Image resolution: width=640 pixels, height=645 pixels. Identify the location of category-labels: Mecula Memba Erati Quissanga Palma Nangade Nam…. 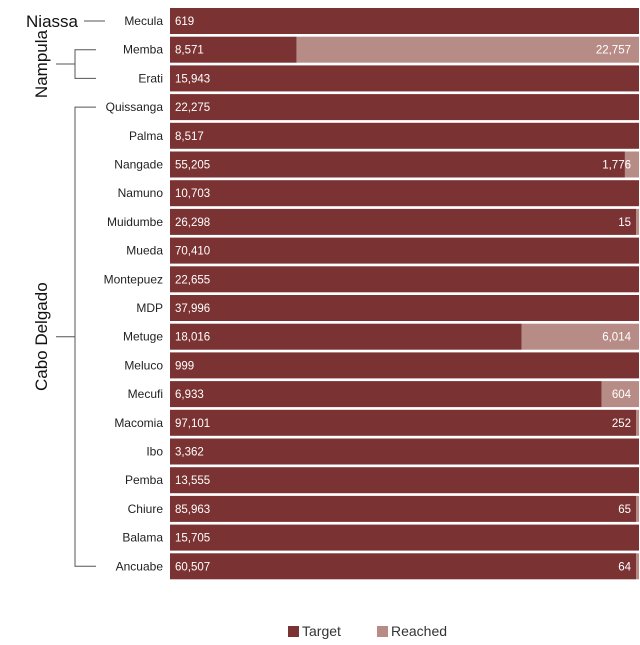
(134, 293).